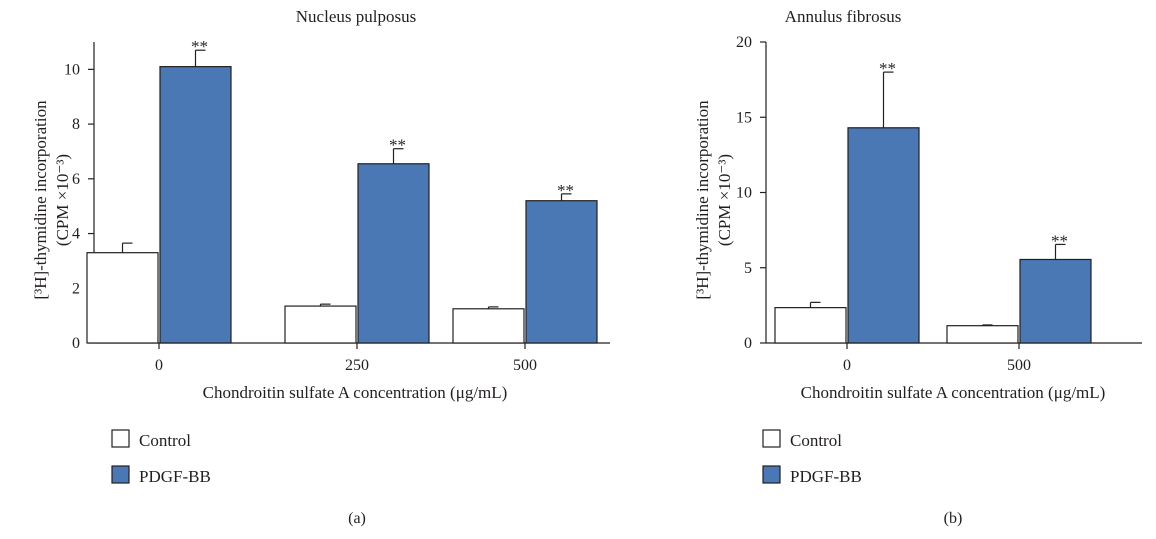 The width and height of the screenshot is (1156, 539). I want to click on y-tick-label: 15, so click(744, 117).